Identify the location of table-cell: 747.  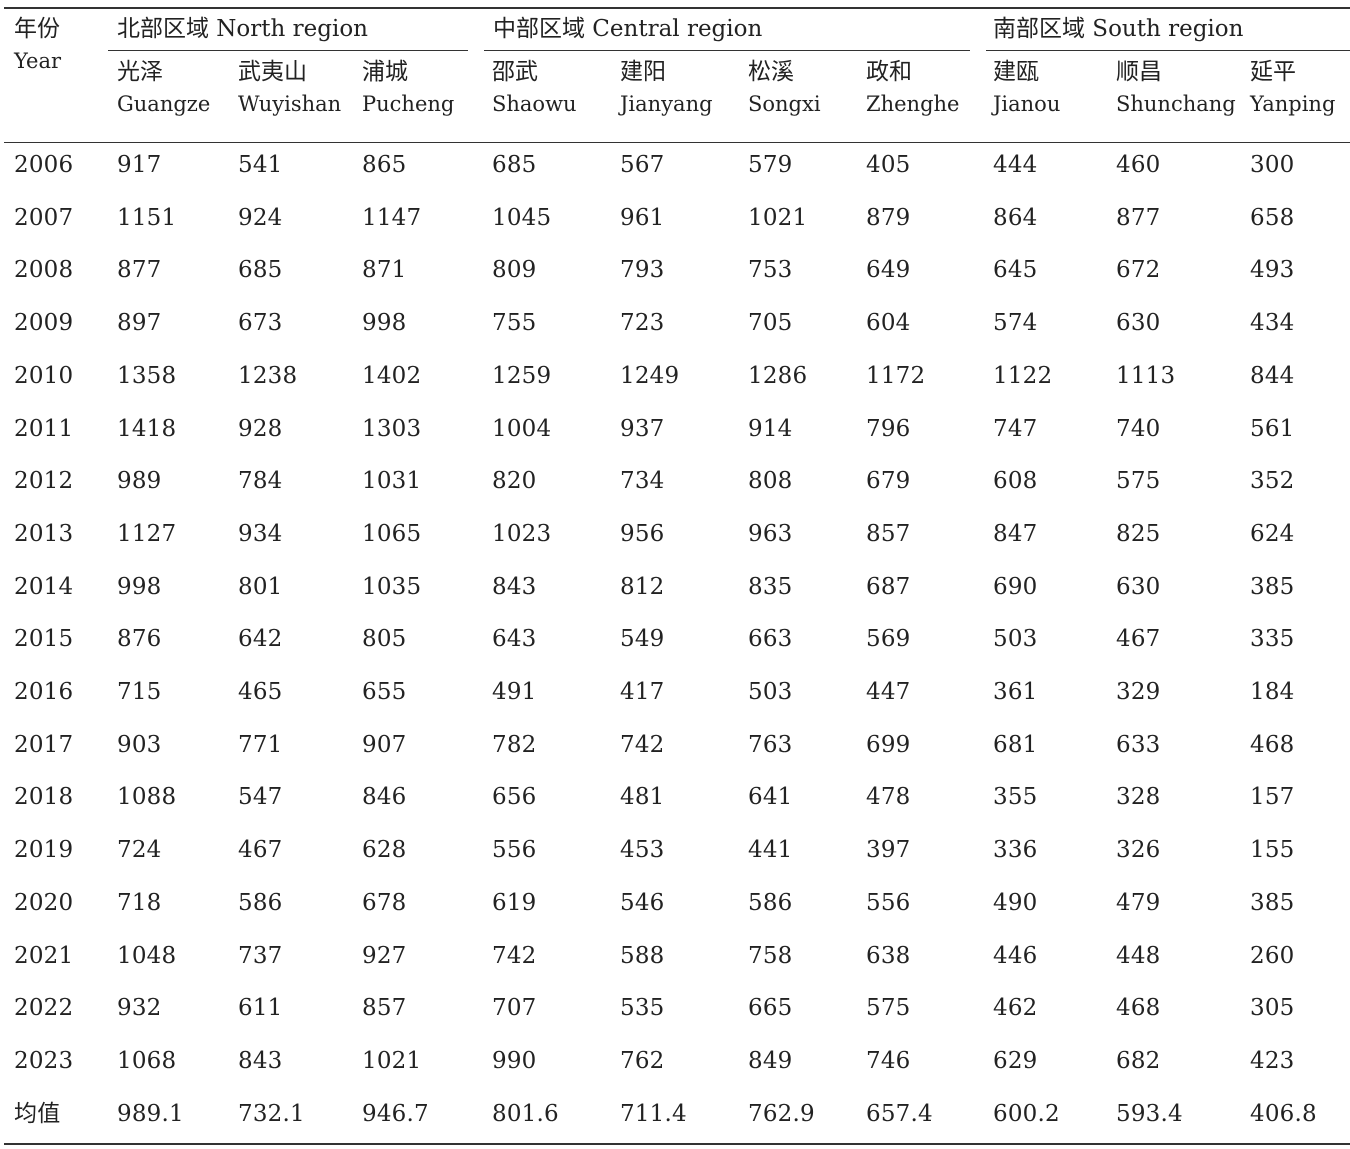
(1015, 429).